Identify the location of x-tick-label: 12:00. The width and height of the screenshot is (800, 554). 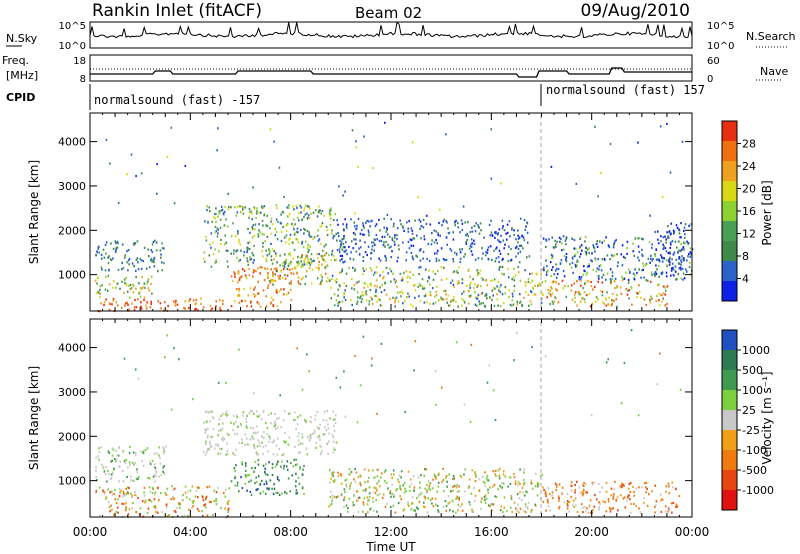
(391, 532).